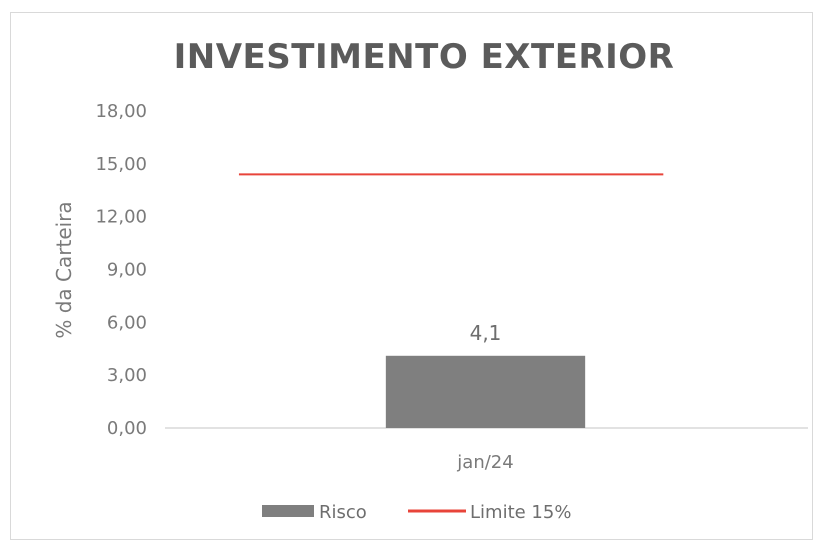  I want to click on legend-label-risco: Risco, so click(343, 512).